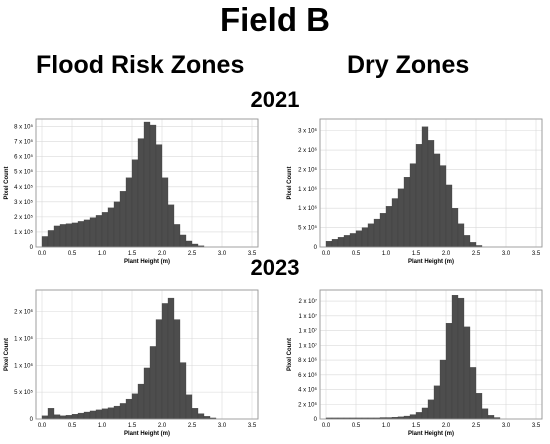  What do you see at coordinates (23, 217) in the screenshot?
I see `y-tick-label: 2 x 10⁵` at bounding box center [23, 217].